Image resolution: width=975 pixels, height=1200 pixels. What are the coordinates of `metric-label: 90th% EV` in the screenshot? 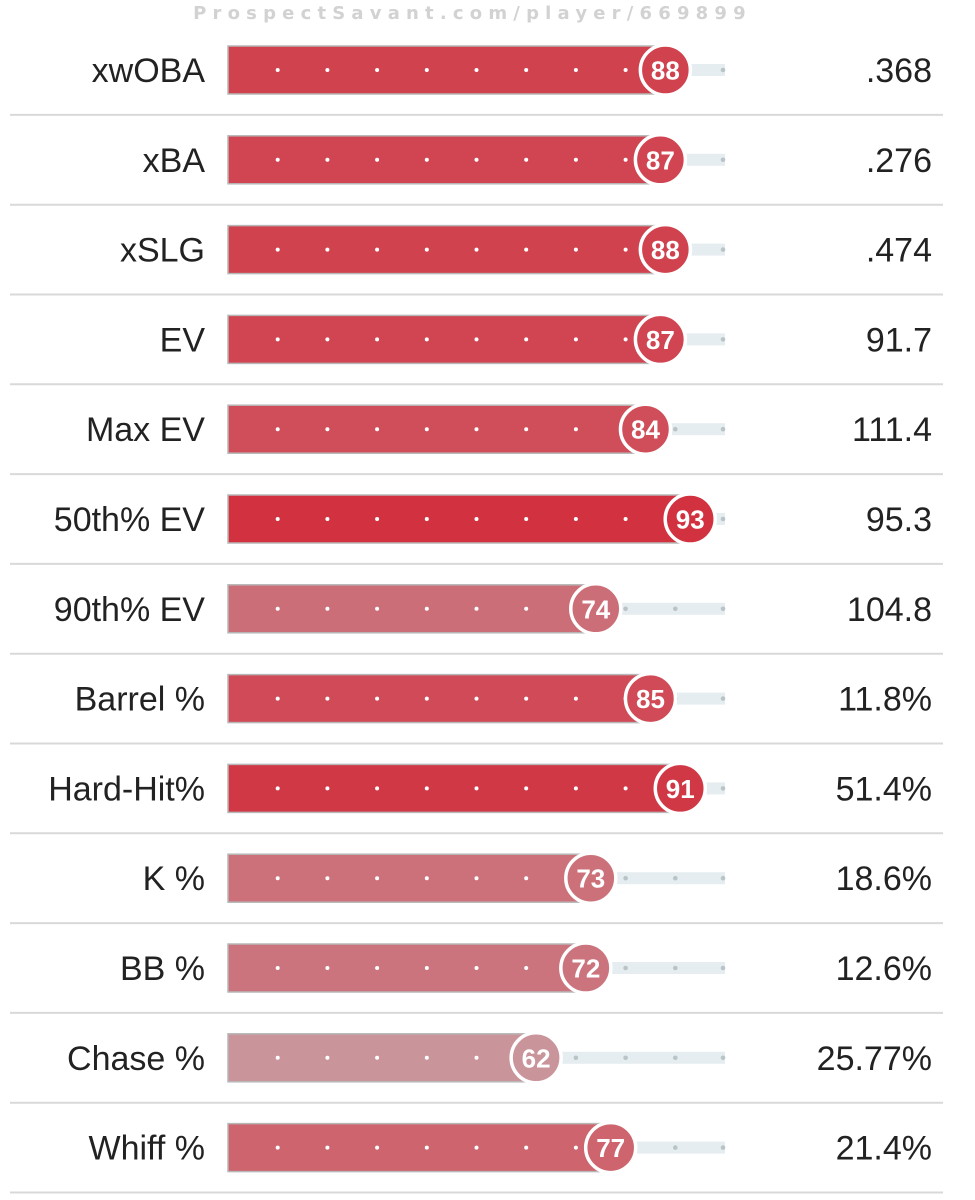 It's located at (130, 610).